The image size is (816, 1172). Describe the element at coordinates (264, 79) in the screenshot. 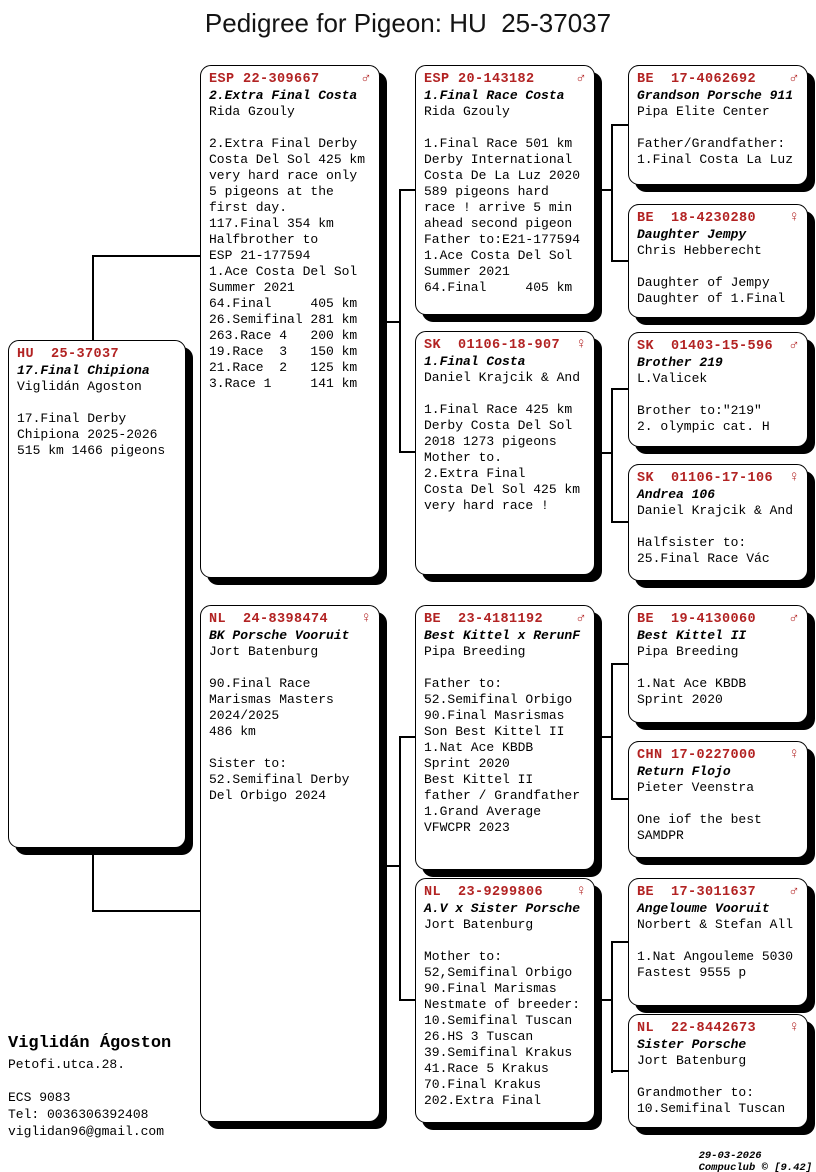

I see `band-number: ESP 22-309667` at that location.